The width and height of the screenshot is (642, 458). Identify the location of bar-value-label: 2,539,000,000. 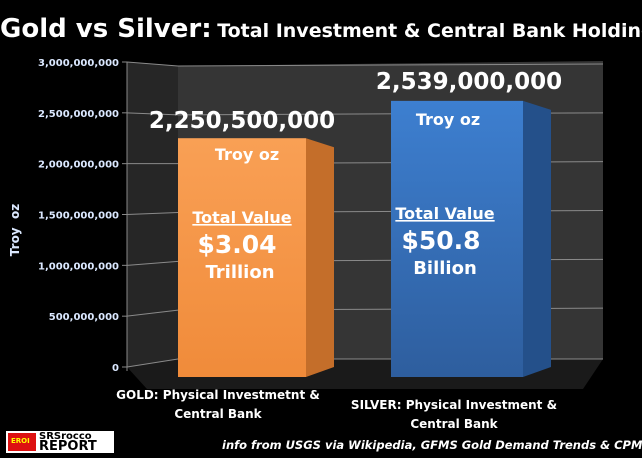
(469, 82).